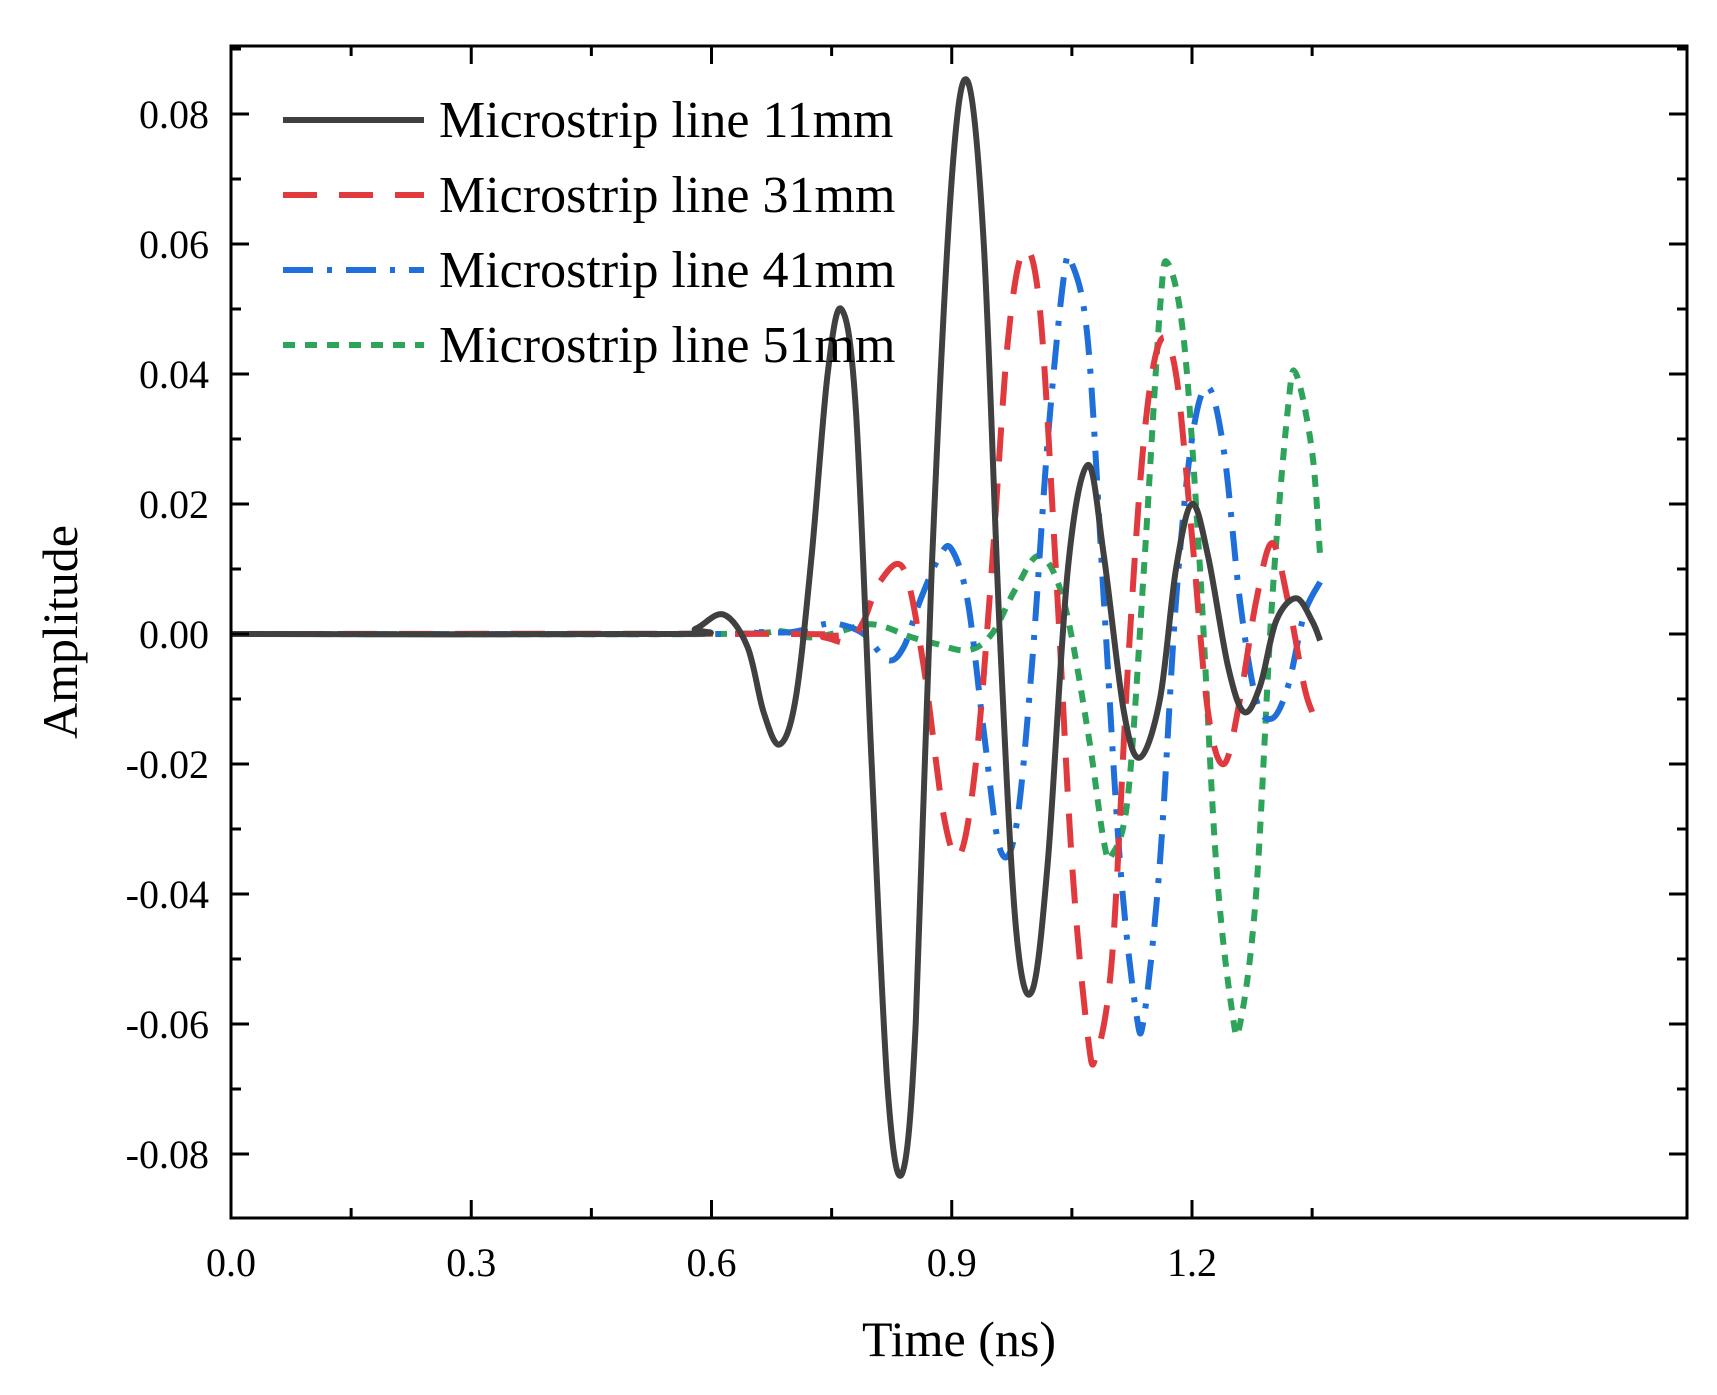 The height and width of the screenshot is (1395, 1717). Describe the element at coordinates (667, 270) in the screenshot. I see `legend-label-3: Microstrip line 41mm` at that location.